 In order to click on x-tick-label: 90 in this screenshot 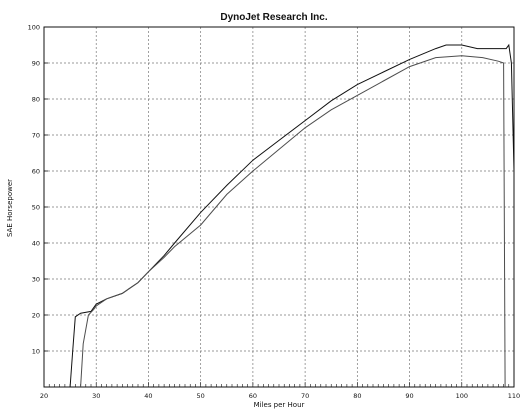, I will do `click(409, 396)`.